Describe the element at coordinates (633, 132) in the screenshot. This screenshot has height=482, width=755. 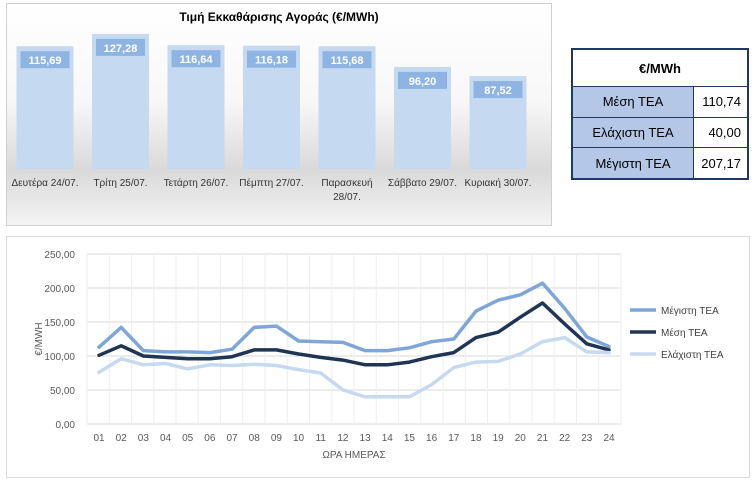
I see `row-label: Ελάχιστη ΤΕΑ` at that location.